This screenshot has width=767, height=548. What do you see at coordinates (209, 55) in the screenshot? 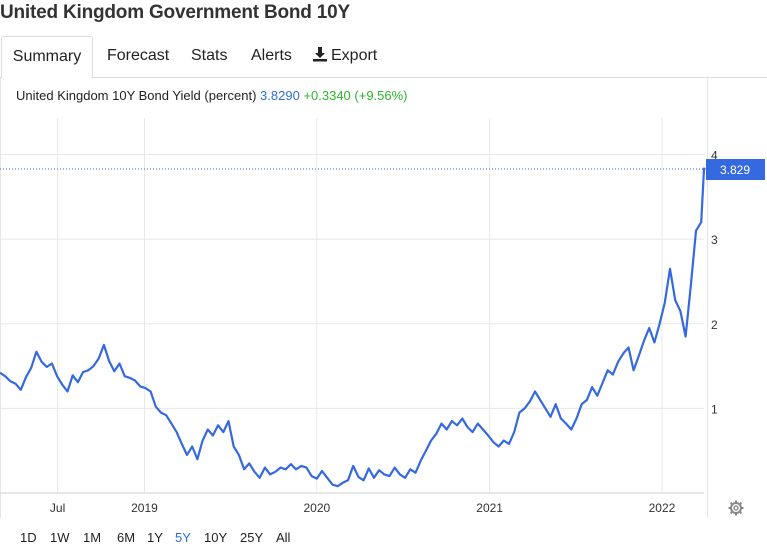
I see `tab-stats: Stats` at bounding box center [209, 55].